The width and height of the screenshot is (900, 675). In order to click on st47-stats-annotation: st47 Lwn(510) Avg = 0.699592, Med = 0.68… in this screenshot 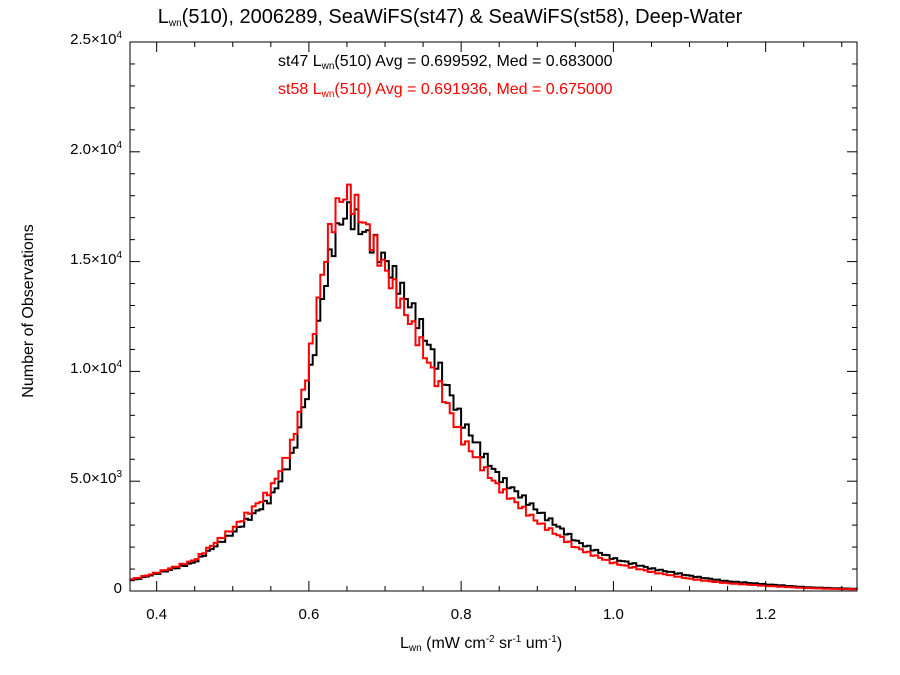, I will do `click(445, 62)`.